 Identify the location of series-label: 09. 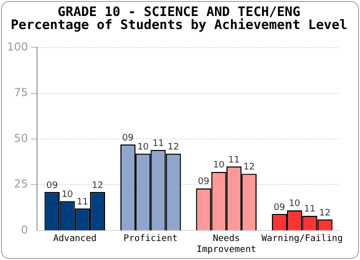
(128, 138).